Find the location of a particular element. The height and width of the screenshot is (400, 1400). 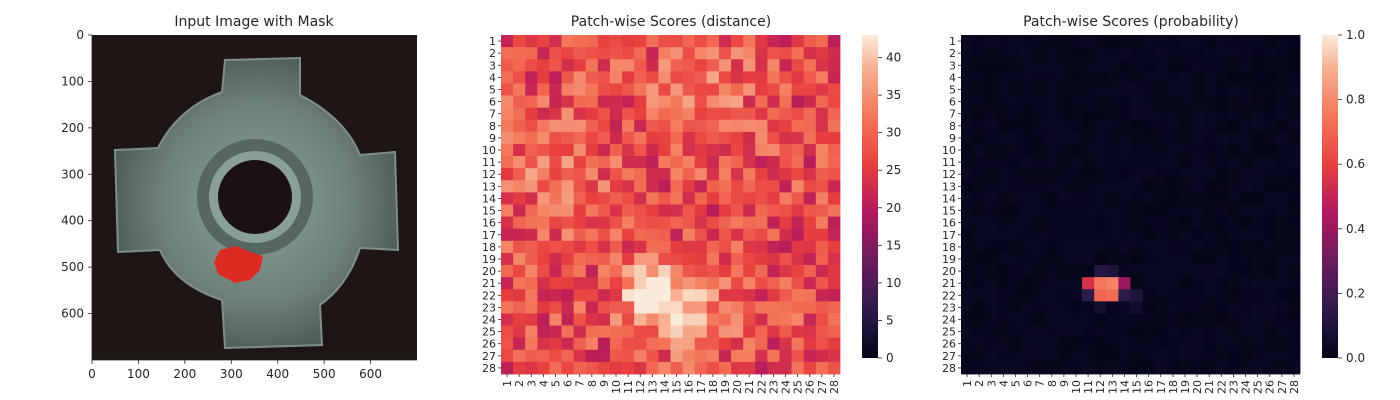

probability-x-tick-label: 14 is located at coordinates (1124, 387).